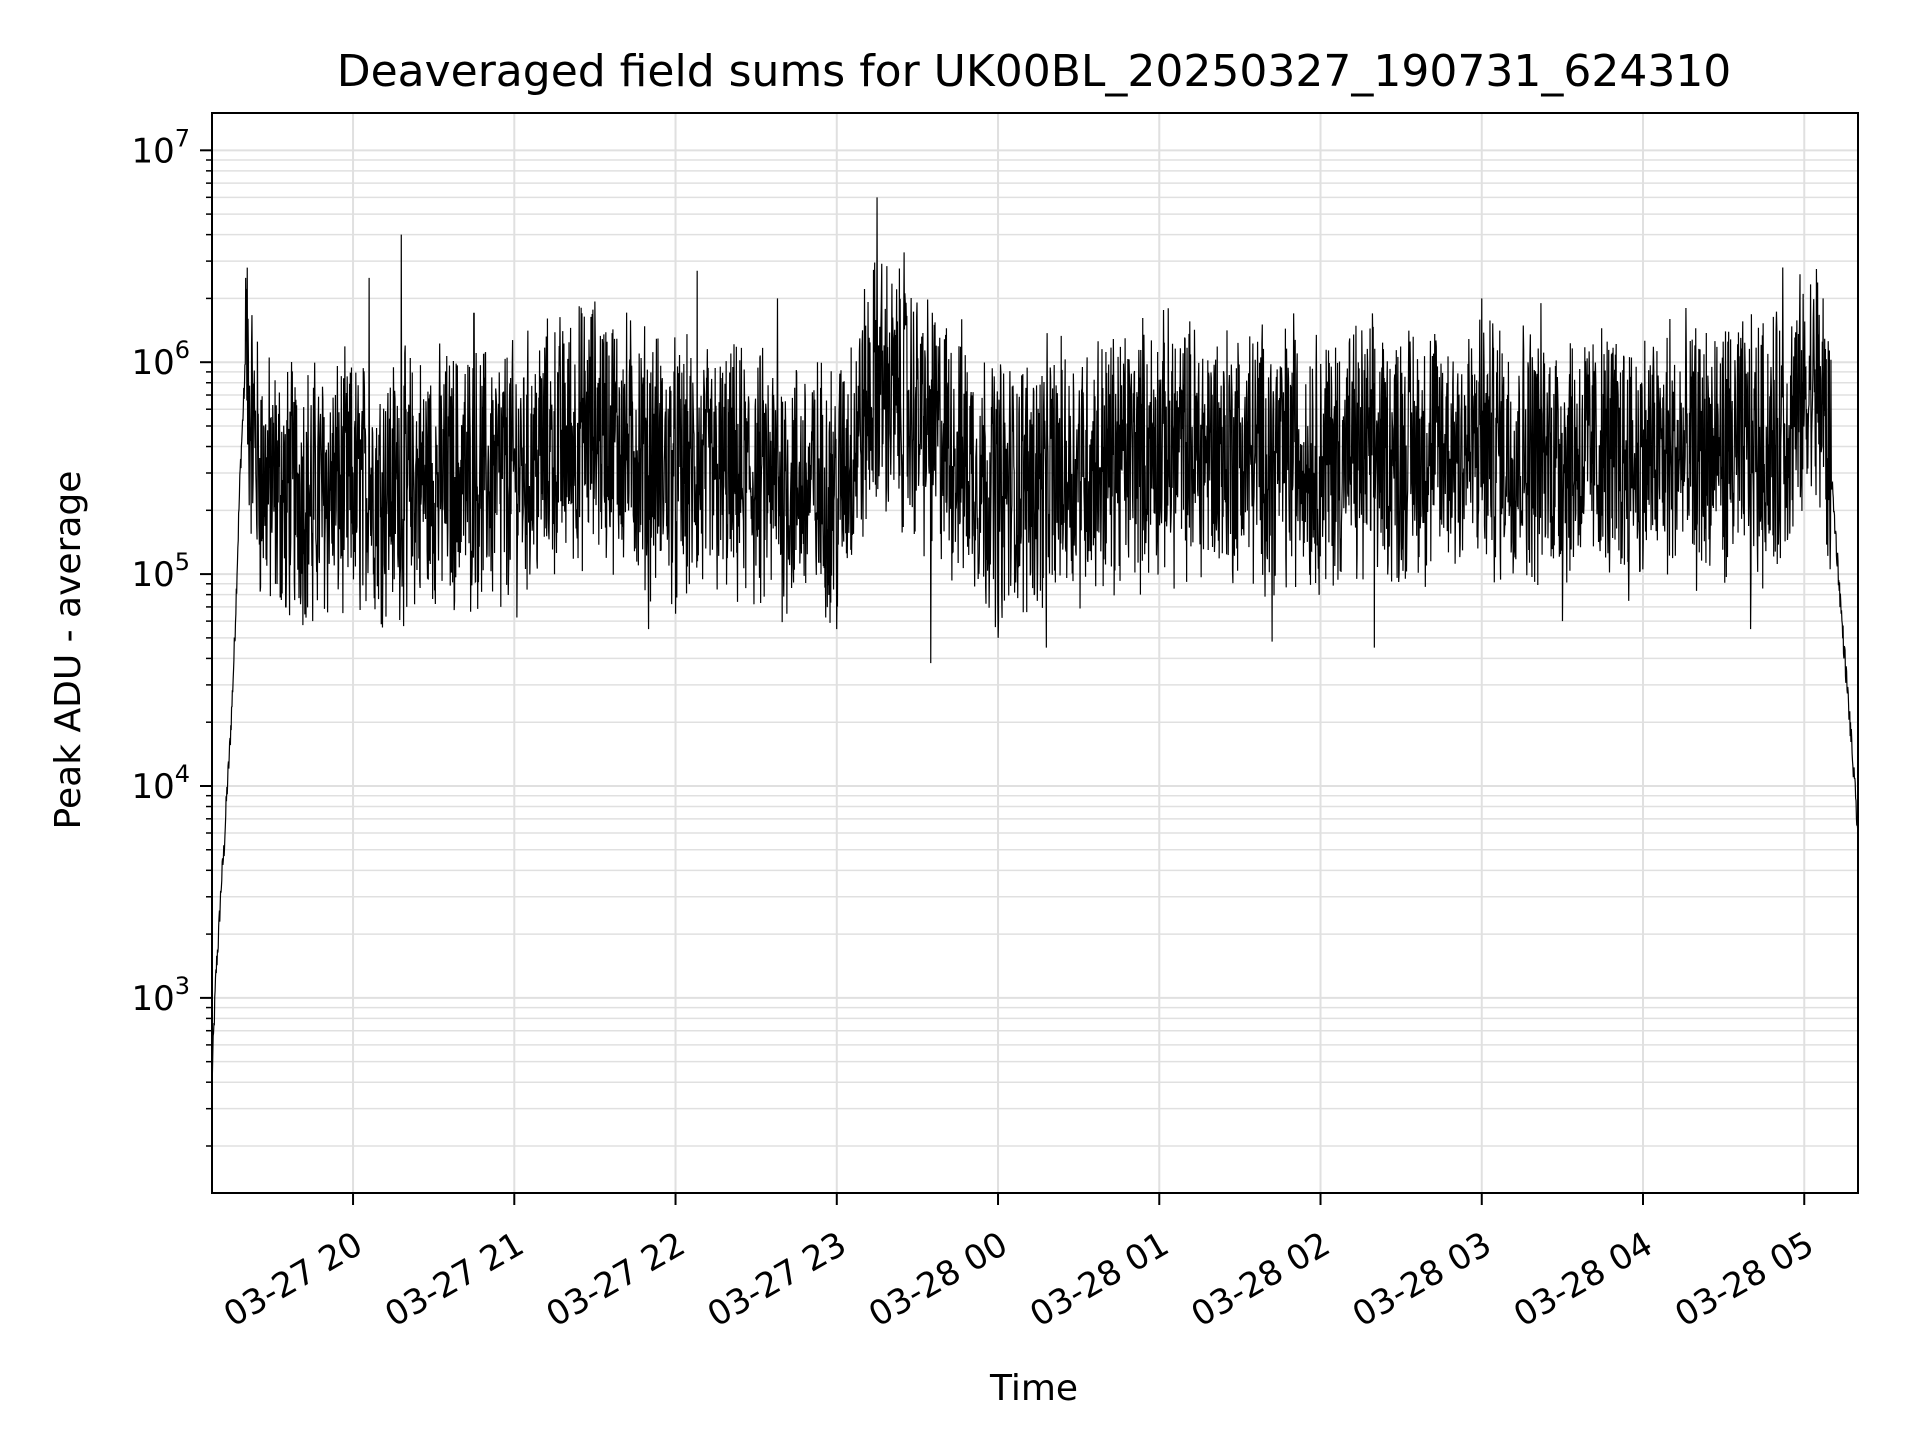 This screenshot has height=1440, width=1920. What do you see at coordinates (160, 783) in the screenshot?
I see `y-tick-label: 10⁴` at bounding box center [160, 783].